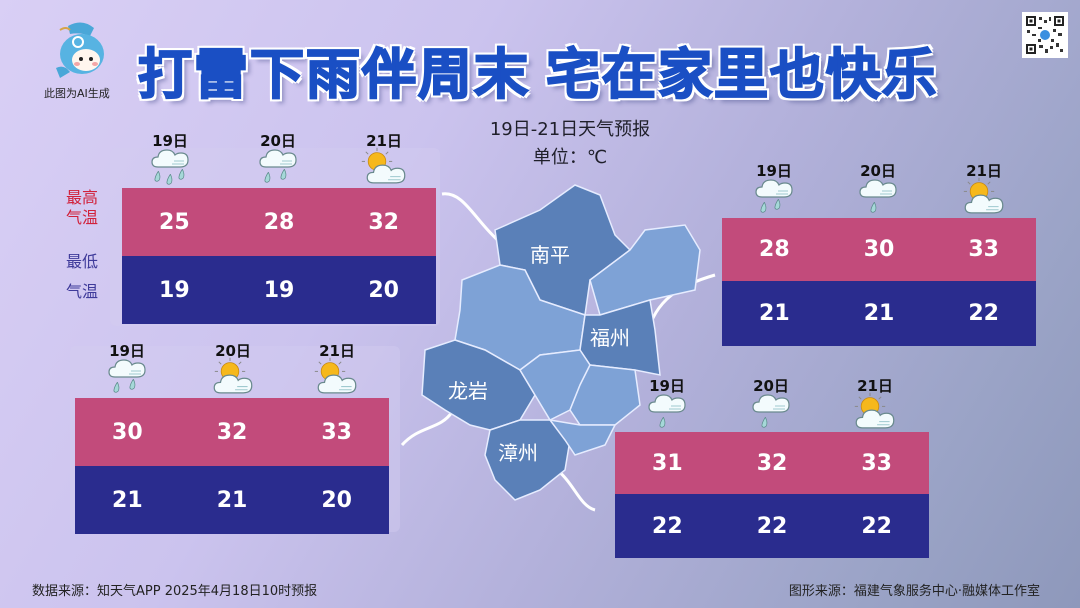  I want to click on high-temp-row: 28 30 33, so click(879, 249).